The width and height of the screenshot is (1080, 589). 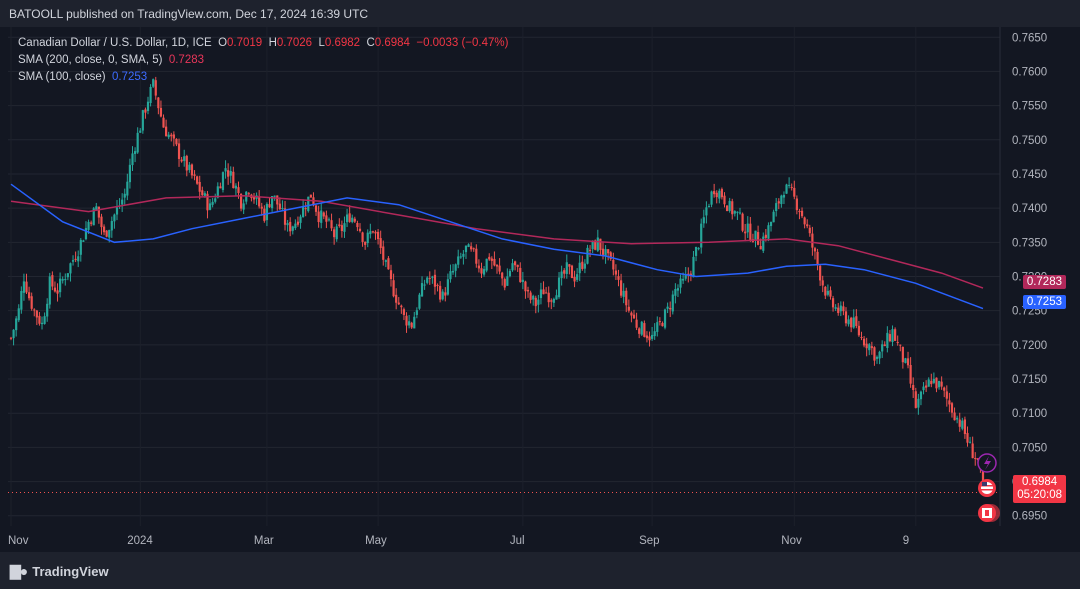 What do you see at coordinates (1029, 141) in the screenshot?
I see `price-tick-label: 0.7500` at bounding box center [1029, 141].